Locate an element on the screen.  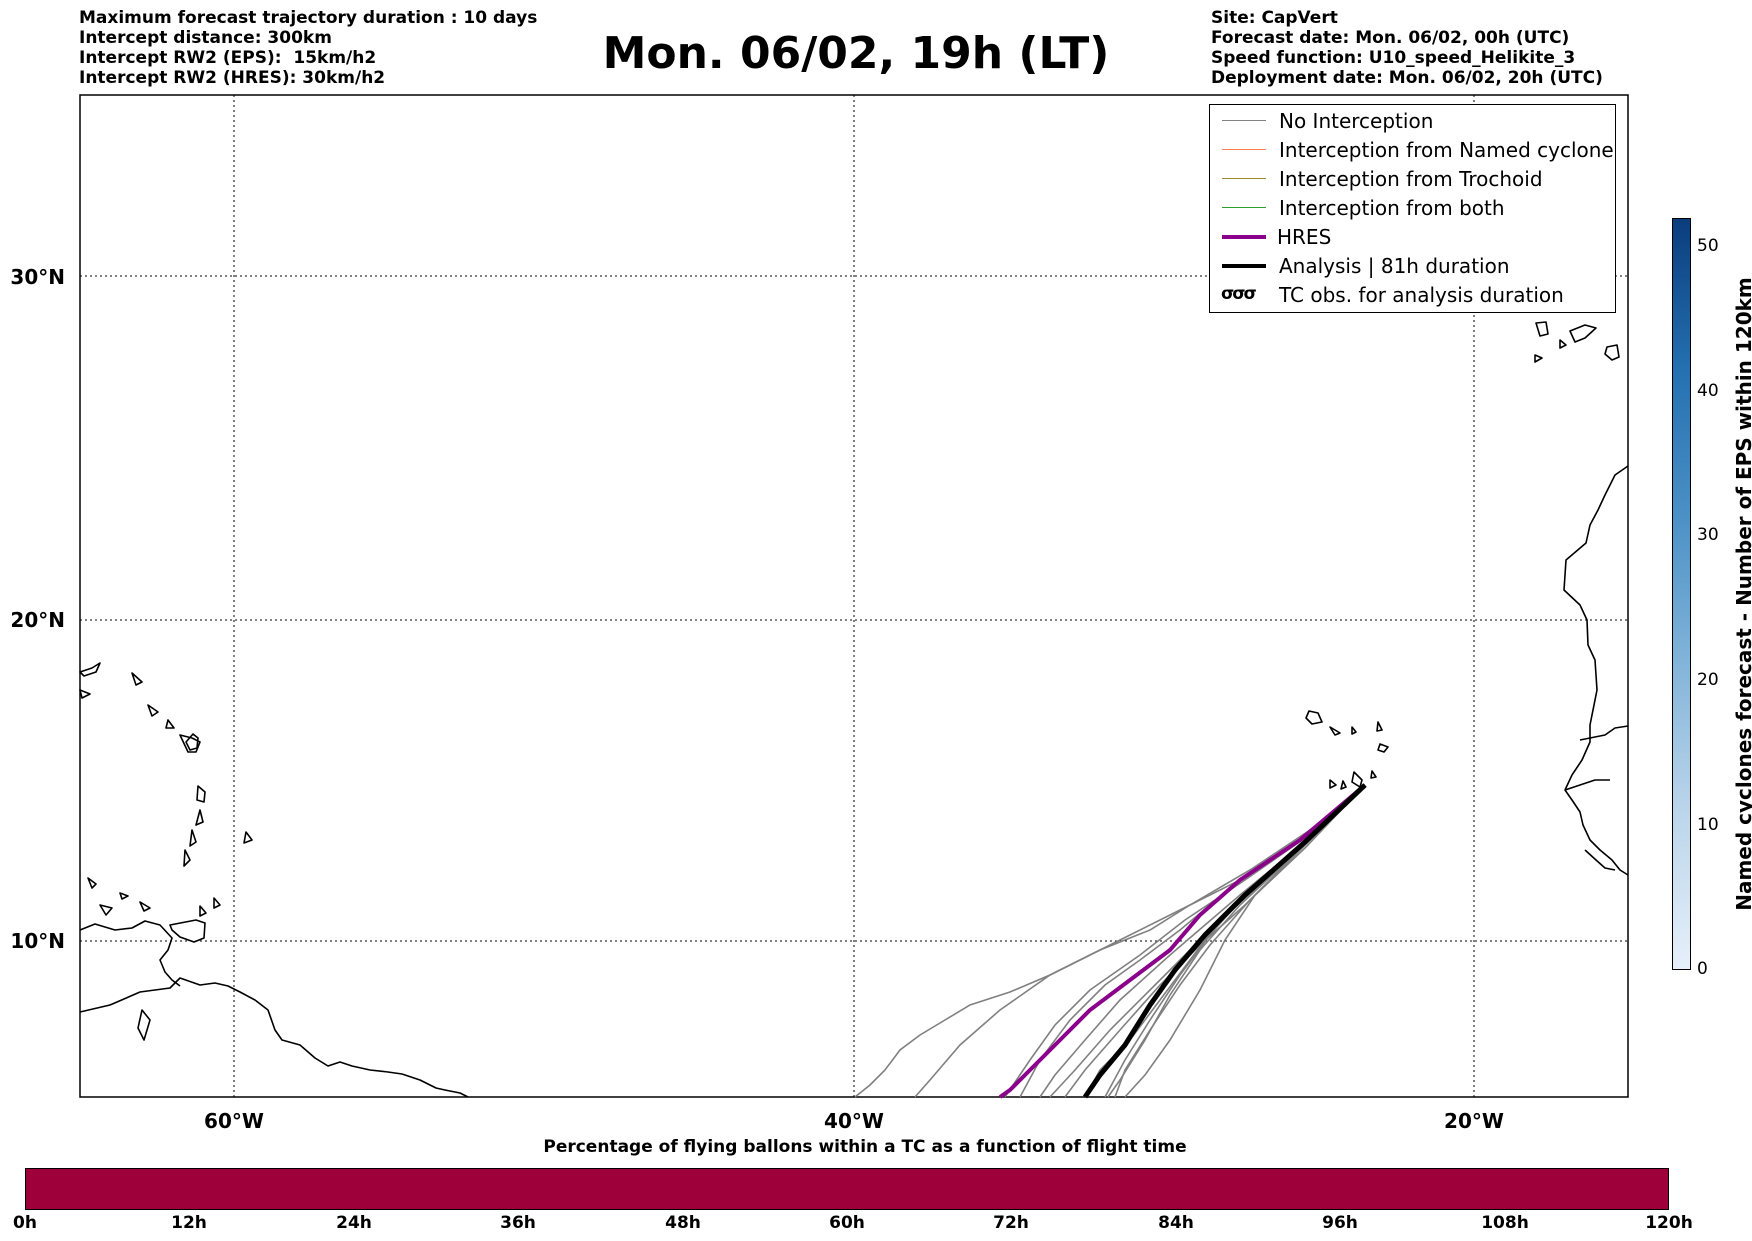
analysis-trajectory is located at coordinates (1224, 941).